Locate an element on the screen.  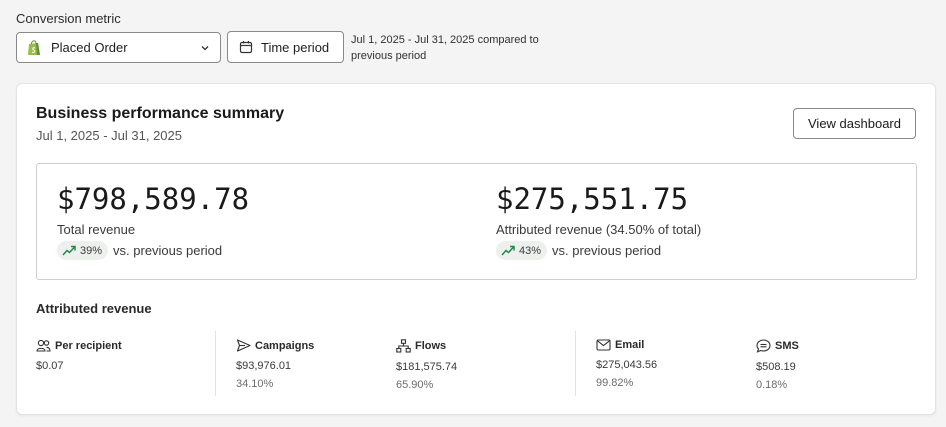
time-period-button: Time period is located at coordinates (285, 47).